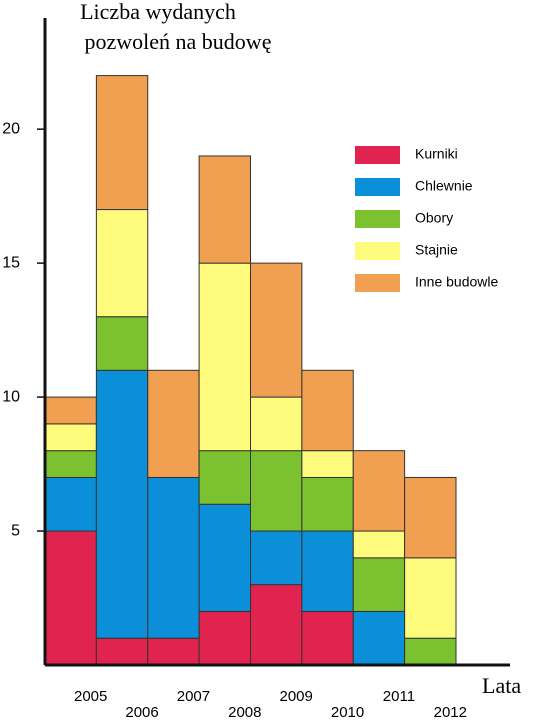 The height and width of the screenshot is (720, 533). What do you see at coordinates (347, 712) in the screenshot?
I see `x-tick-label: 2010` at bounding box center [347, 712].